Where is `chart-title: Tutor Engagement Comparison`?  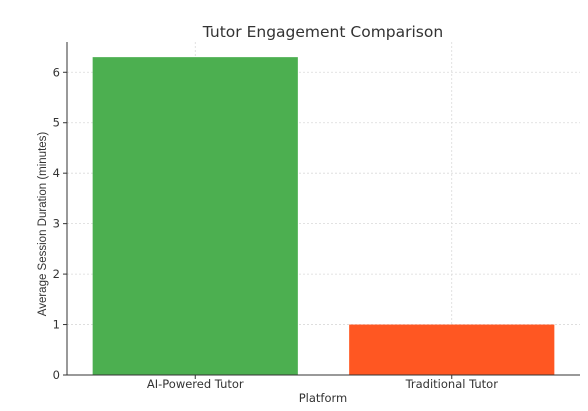
chart-title: Tutor Engagement Comparison is located at coordinates (322, 32).